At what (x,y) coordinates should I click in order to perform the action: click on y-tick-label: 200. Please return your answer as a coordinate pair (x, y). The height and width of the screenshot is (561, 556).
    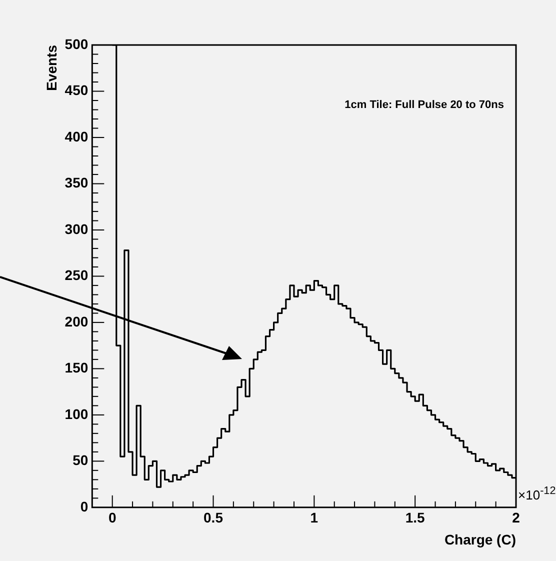
    Looking at the image, I should click on (76, 321).